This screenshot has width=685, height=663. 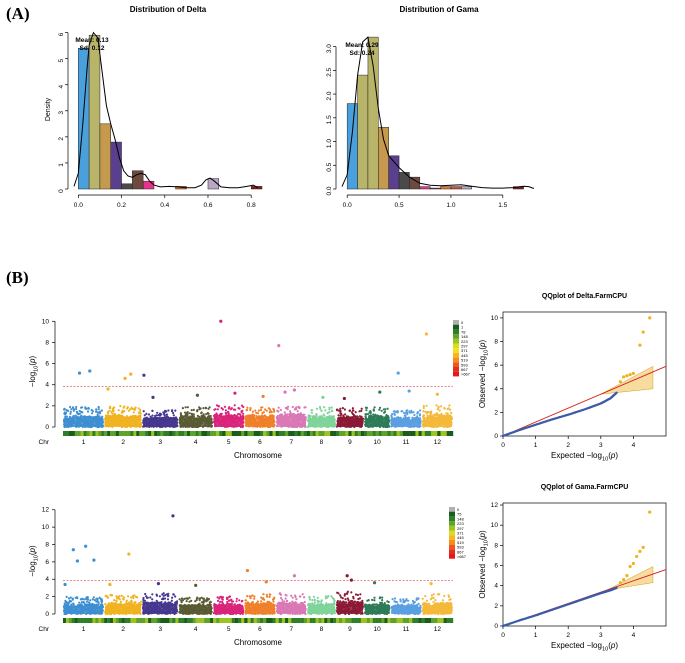 What do you see at coordinates (251, 205) in the screenshot?
I see `hist_delta-x-tick-label: 0.8` at bounding box center [251, 205].